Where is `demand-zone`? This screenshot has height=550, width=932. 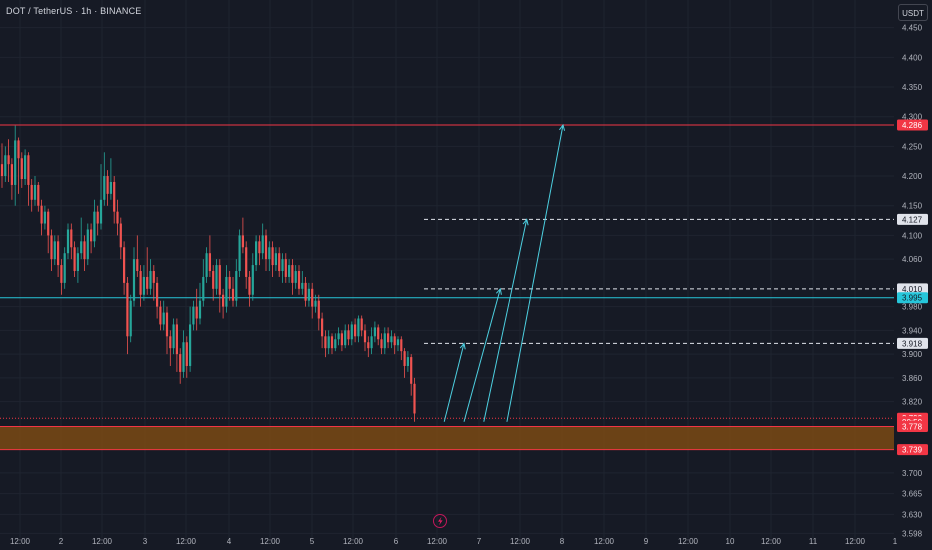 demand-zone is located at coordinates (447, 438).